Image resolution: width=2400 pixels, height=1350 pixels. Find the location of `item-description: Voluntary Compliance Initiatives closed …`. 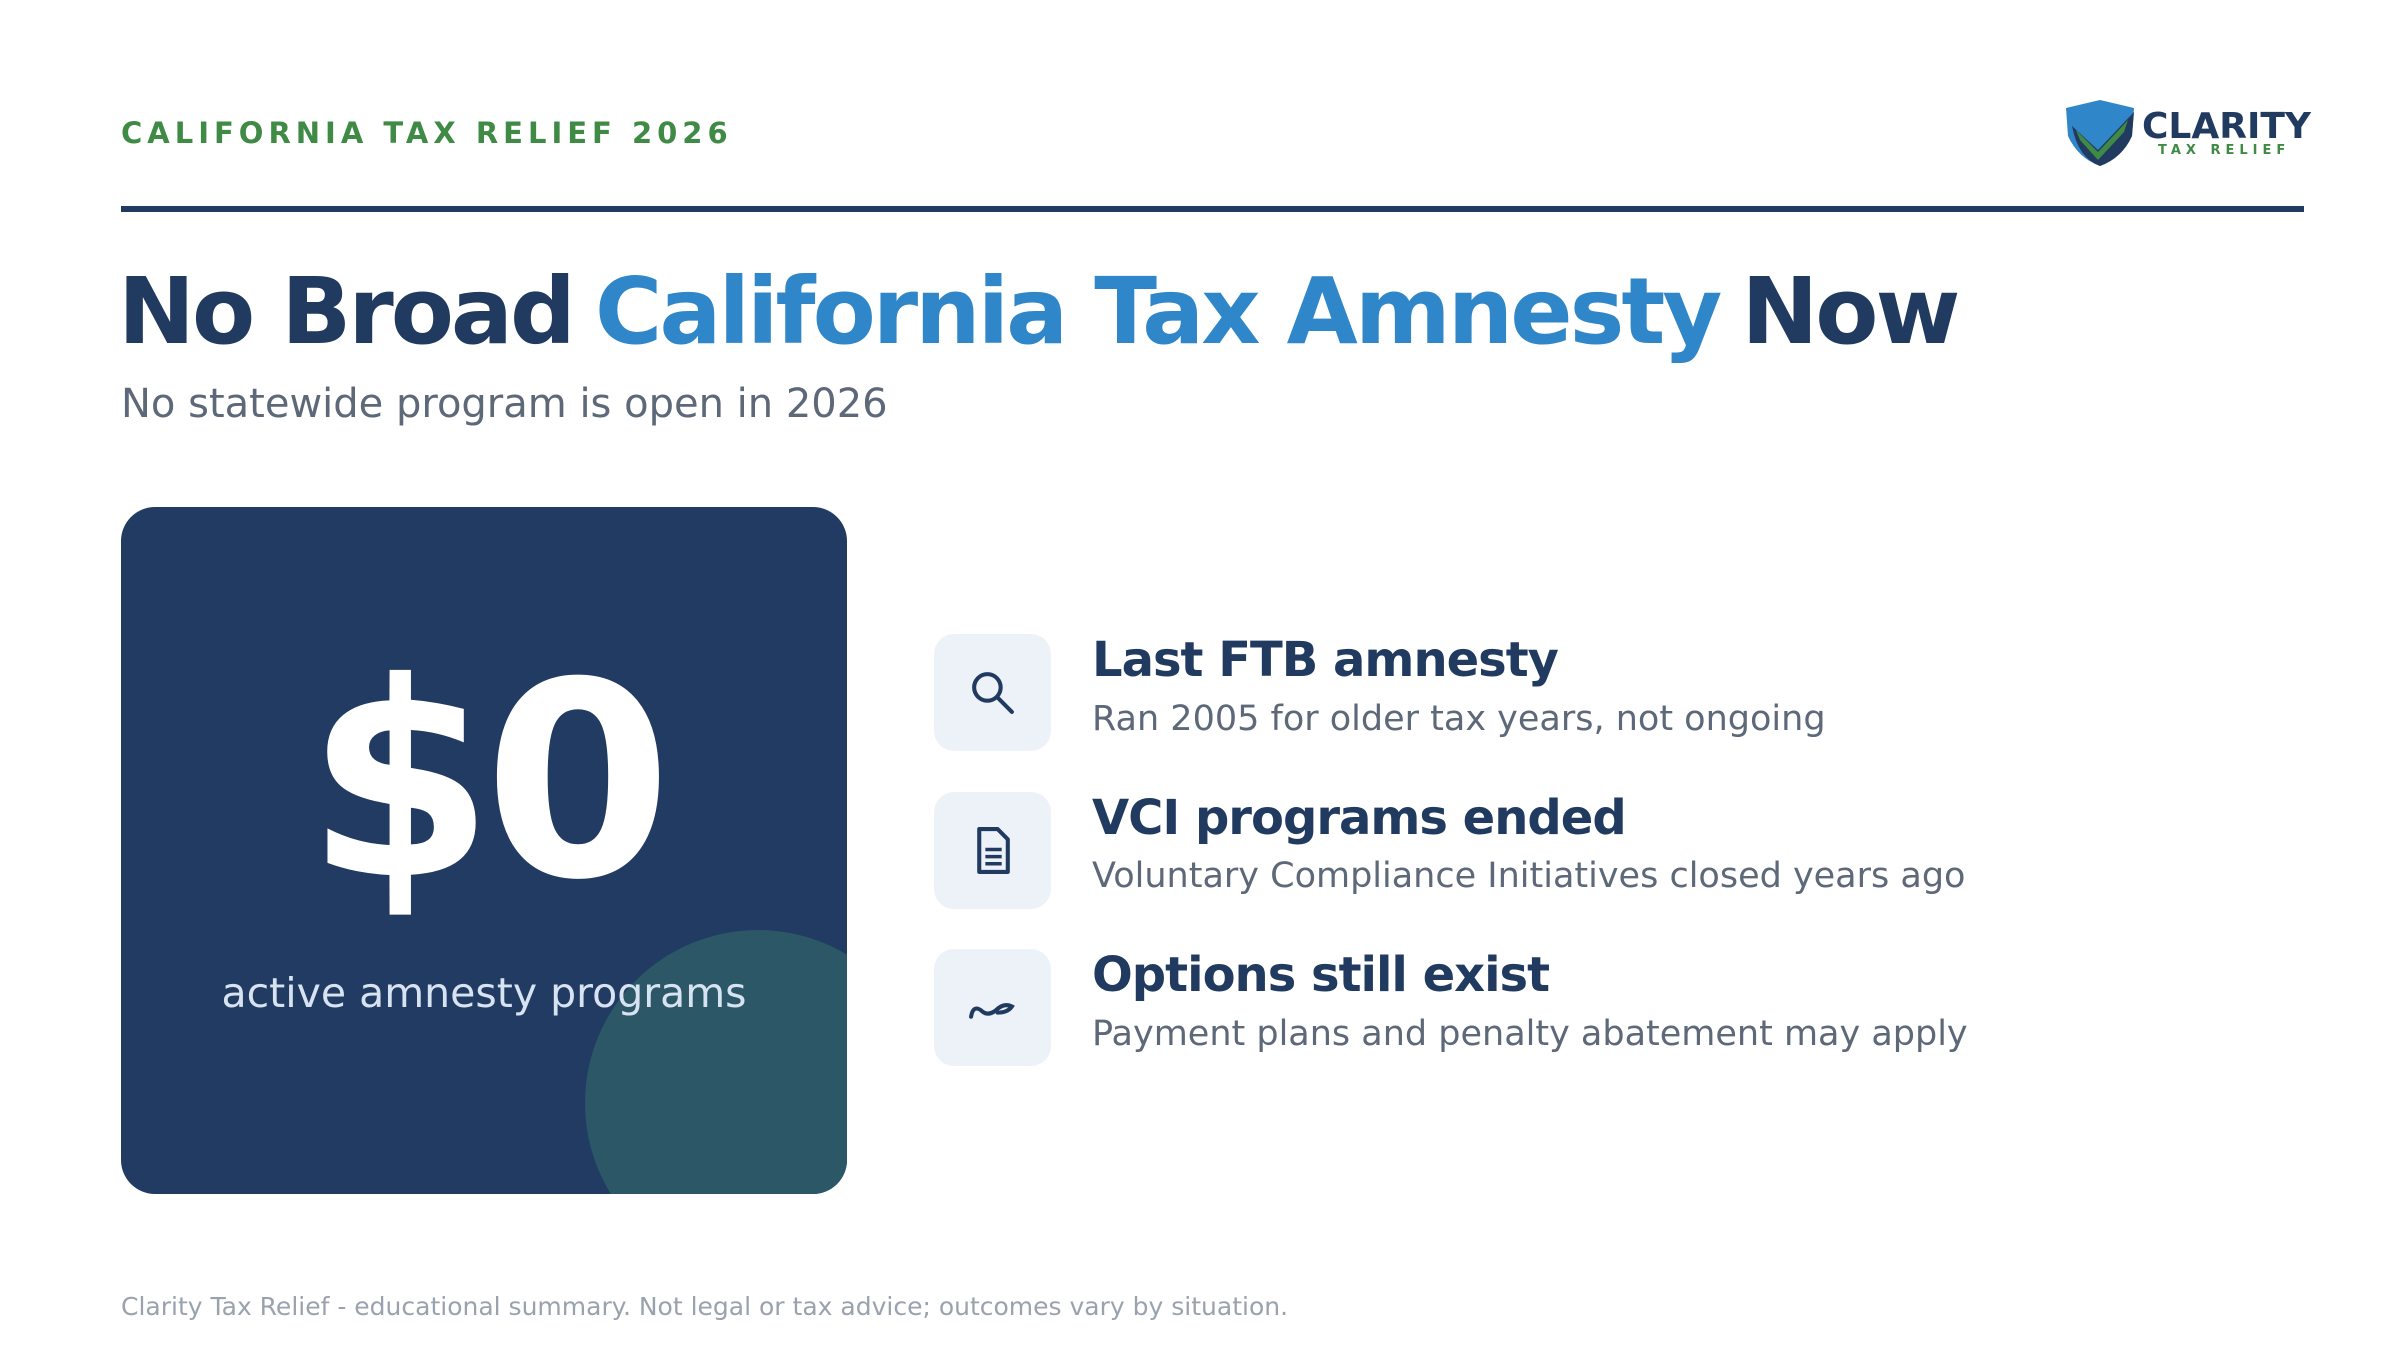

item-description: Voluntary Compliance Initiatives closed … is located at coordinates (1529, 876).